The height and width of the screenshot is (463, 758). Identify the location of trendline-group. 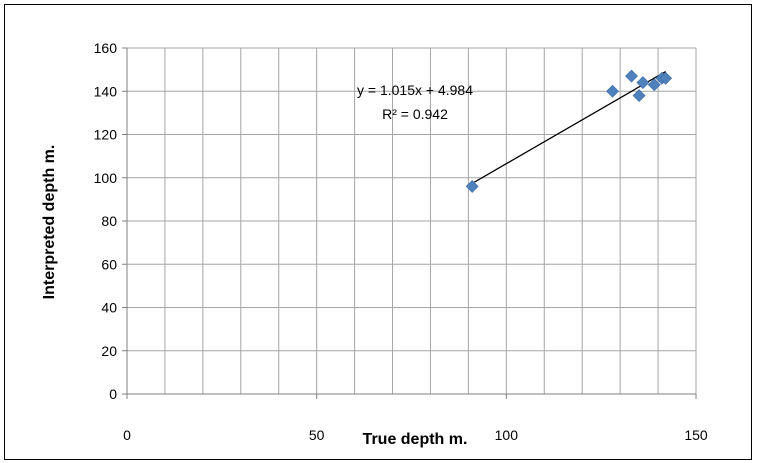
(568, 127).